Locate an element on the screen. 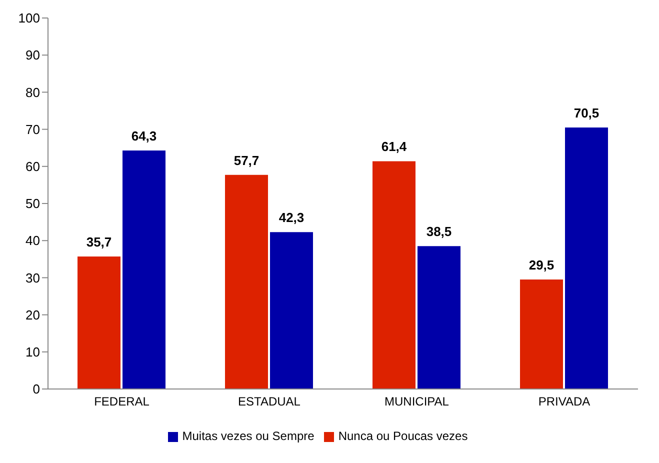 This screenshot has height=463, width=659. y-tick-label: 10 is located at coordinates (33, 352).